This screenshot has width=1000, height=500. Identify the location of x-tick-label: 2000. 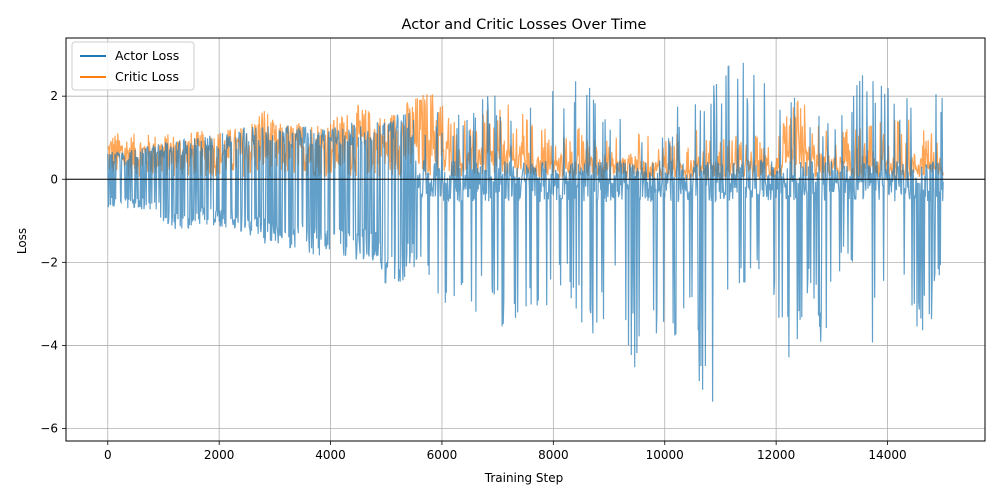
(219, 455).